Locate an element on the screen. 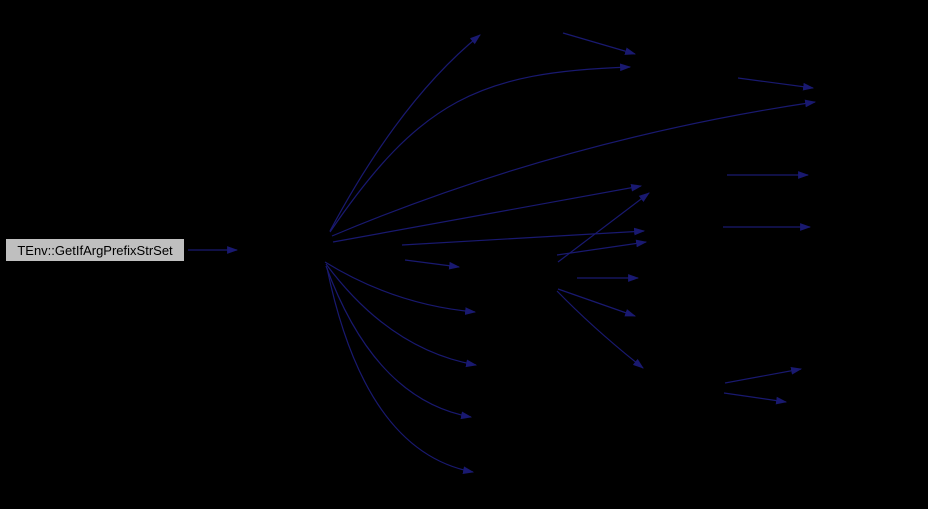 The height and width of the screenshot is (509, 928). edge-hub2-to-node-l is located at coordinates (597, 302).